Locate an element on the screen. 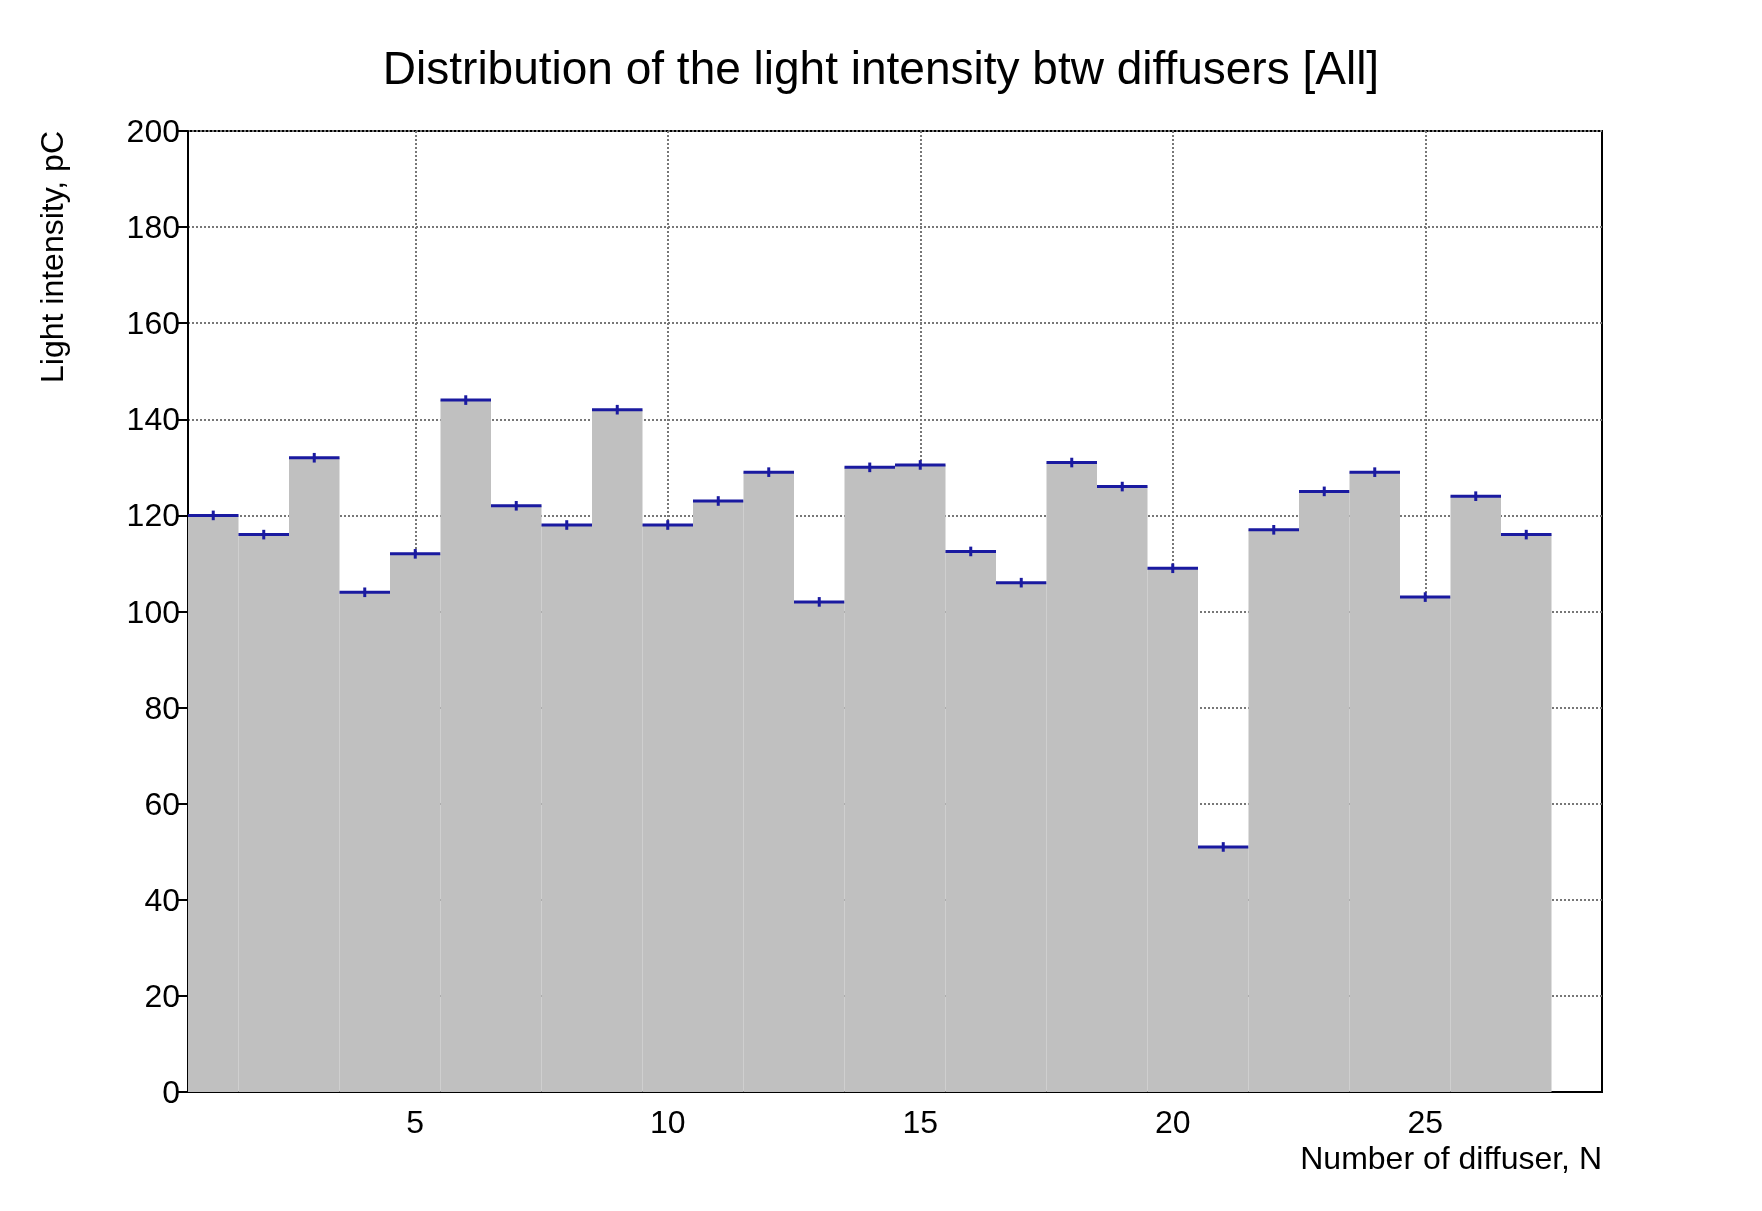 The width and height of the screenshot is (1762, 1211). x-tick-label: 10 is located at coordinates (667, 1122).